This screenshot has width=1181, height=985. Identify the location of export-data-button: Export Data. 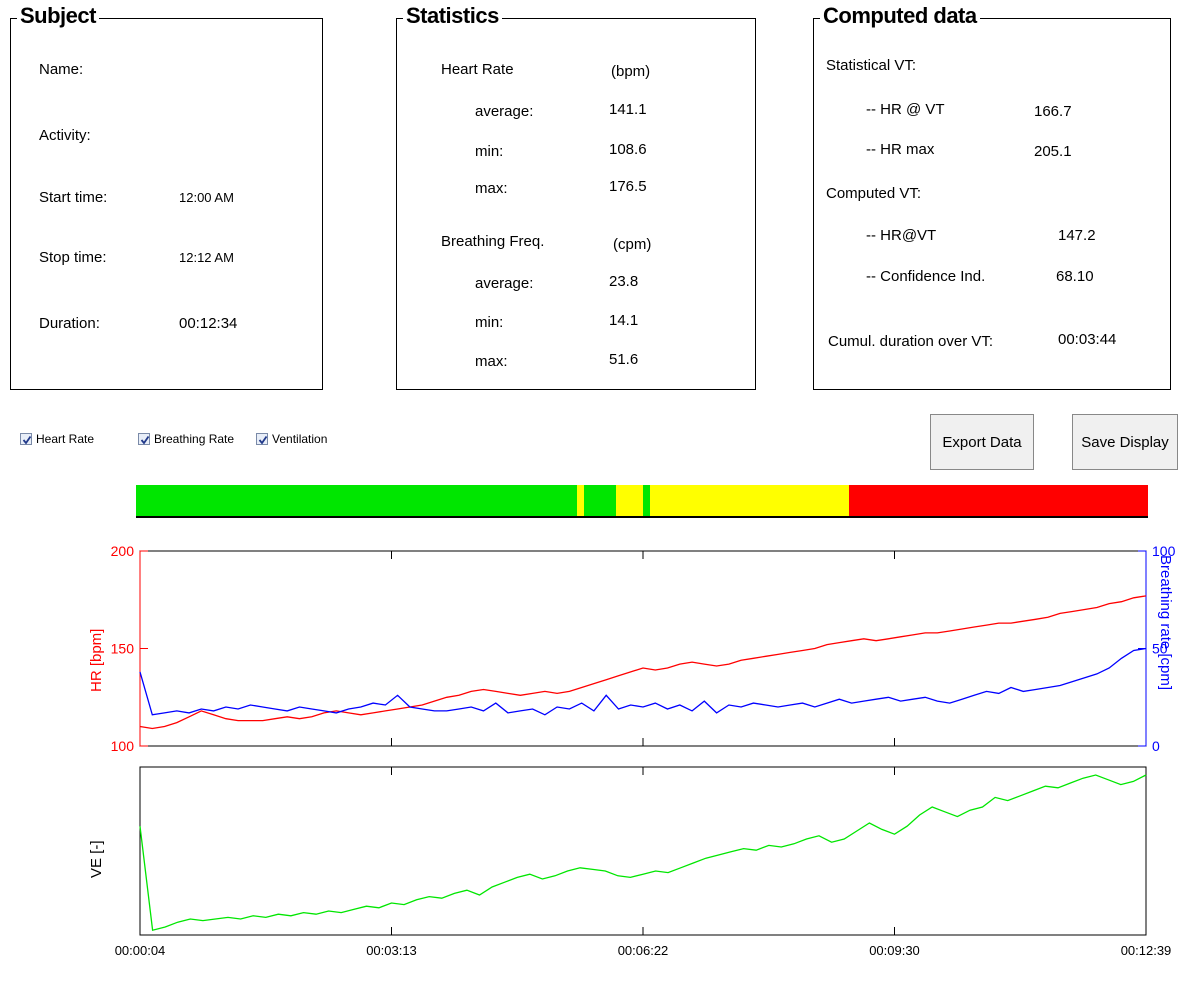
(982, 442).